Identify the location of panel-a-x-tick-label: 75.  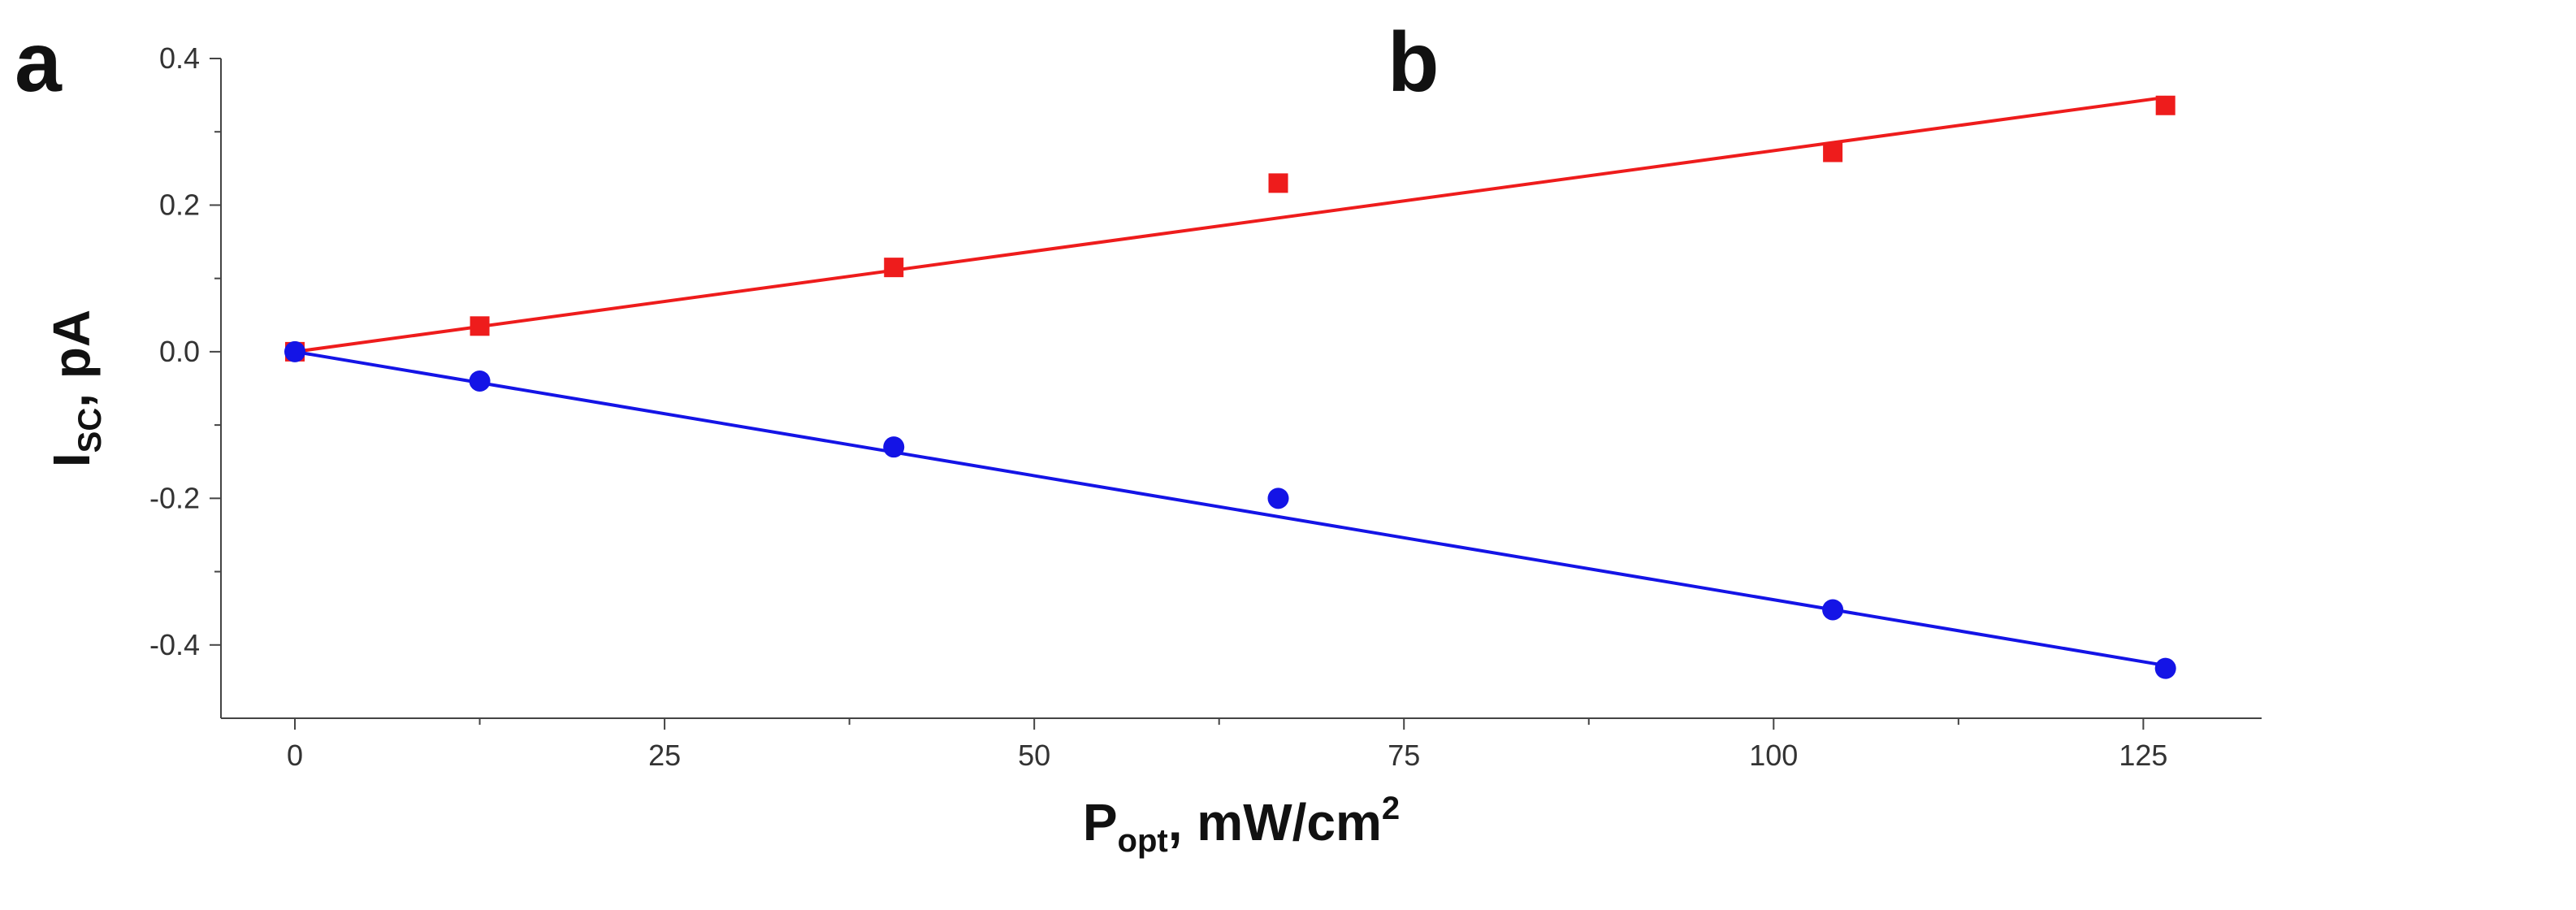
(1404, 756).